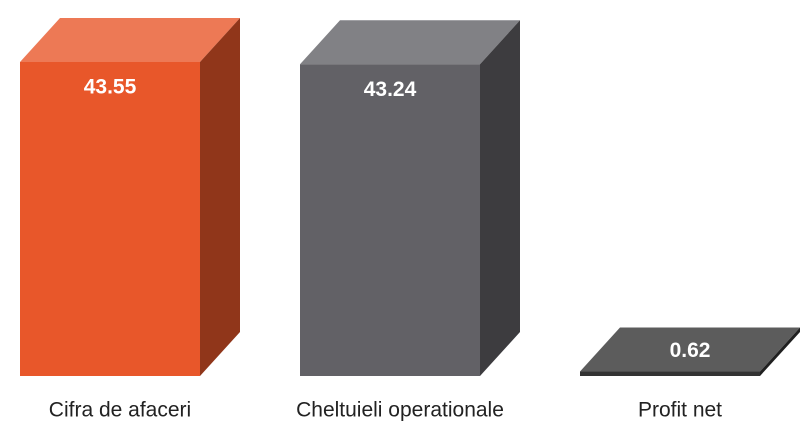 Image resolution: width=801 pixels, height=426 pixels. What do you see at coordinates (390, 89) in the screenshot?
I see `data-label: 43.24` at bounding box center [390, 89].